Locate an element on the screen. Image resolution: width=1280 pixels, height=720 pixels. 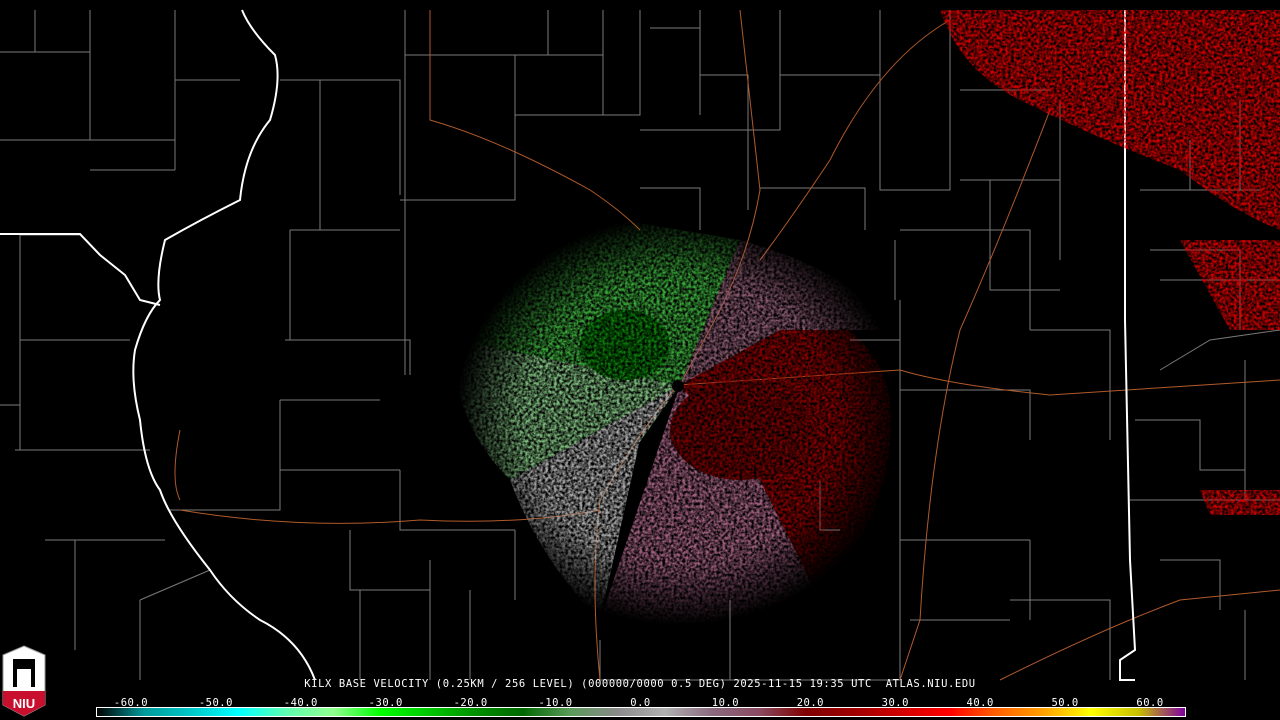
colorbar-tick-label: -30.0 is located at coordinates (385, 703).